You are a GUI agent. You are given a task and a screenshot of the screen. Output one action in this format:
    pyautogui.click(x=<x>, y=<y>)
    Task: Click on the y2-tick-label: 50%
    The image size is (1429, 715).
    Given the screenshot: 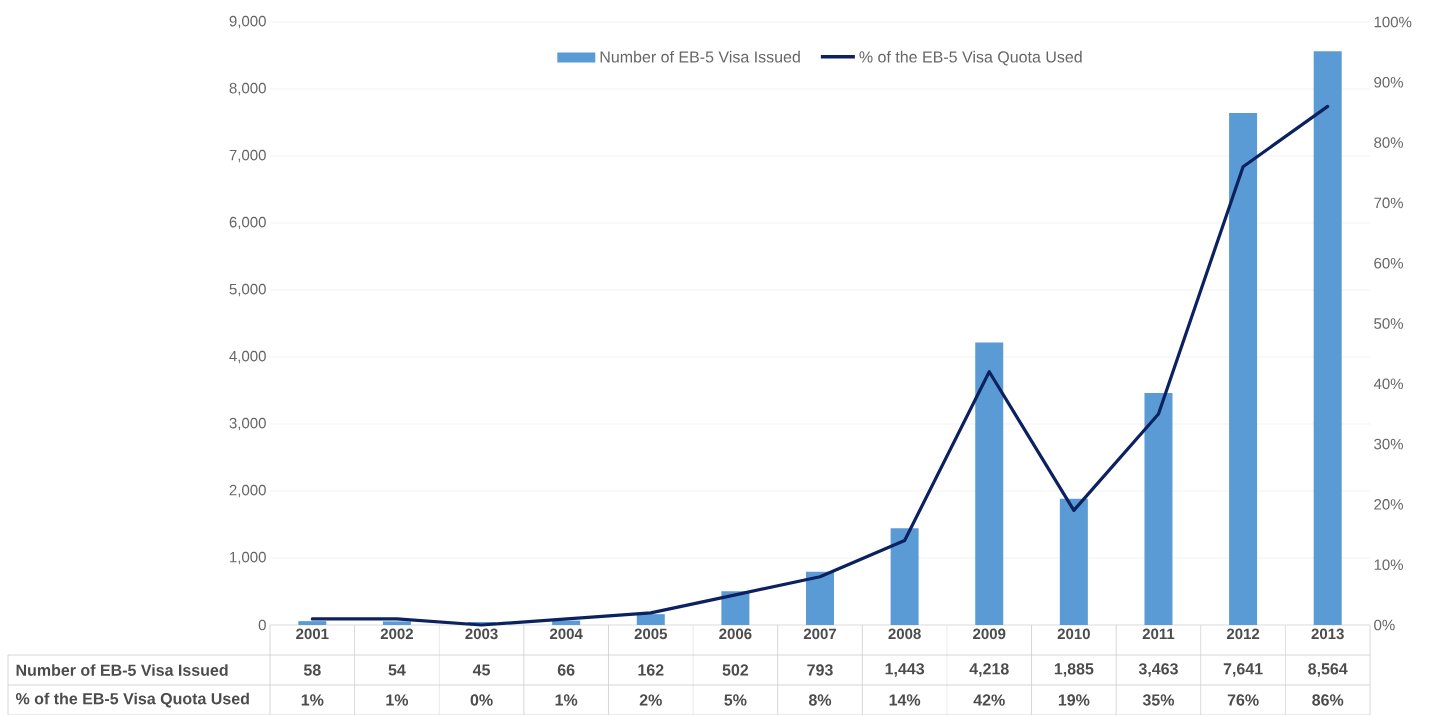 What is the action you would take?
    pyautogui.click(x=1389, y=323)
    